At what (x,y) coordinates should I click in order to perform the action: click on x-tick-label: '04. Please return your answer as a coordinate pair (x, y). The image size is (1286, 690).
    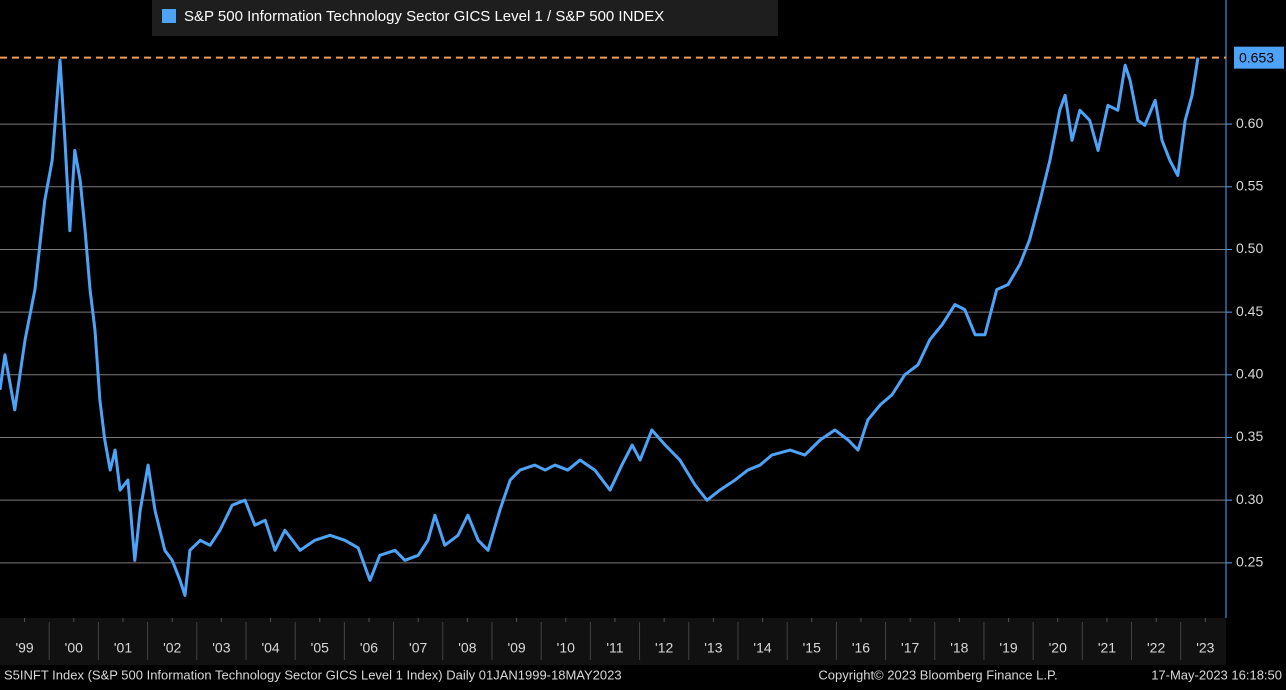
    Looking at the image, I should click on (270, 648).